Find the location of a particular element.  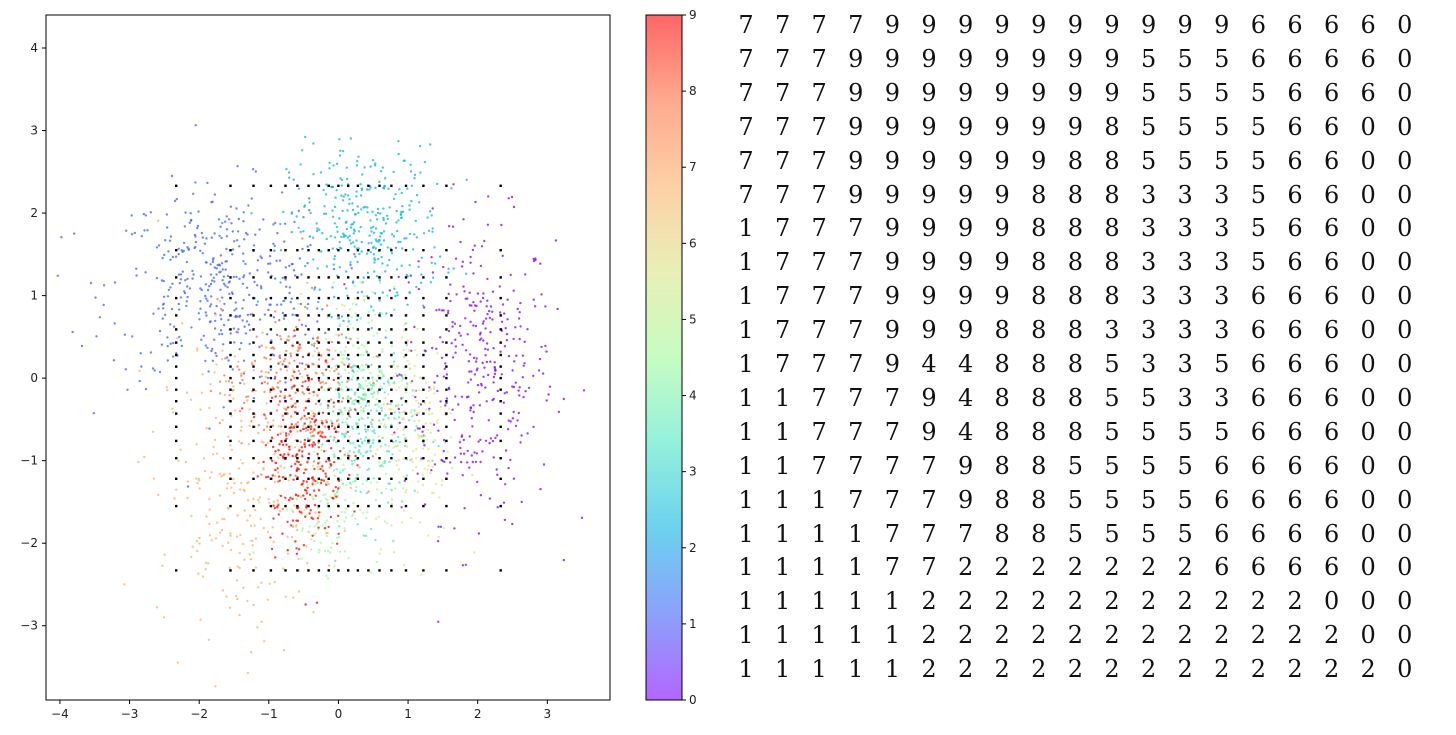

decoded-digit: 2 is located at coordinates (1185, 601).